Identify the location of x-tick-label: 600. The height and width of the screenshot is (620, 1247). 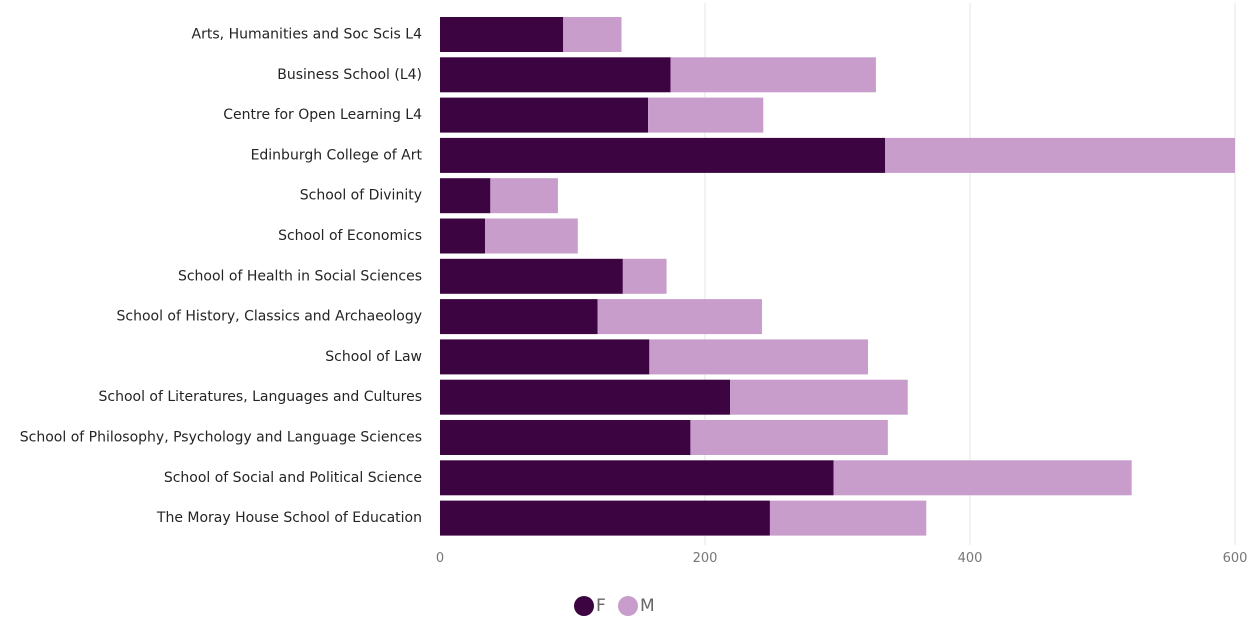
(1235, 558).